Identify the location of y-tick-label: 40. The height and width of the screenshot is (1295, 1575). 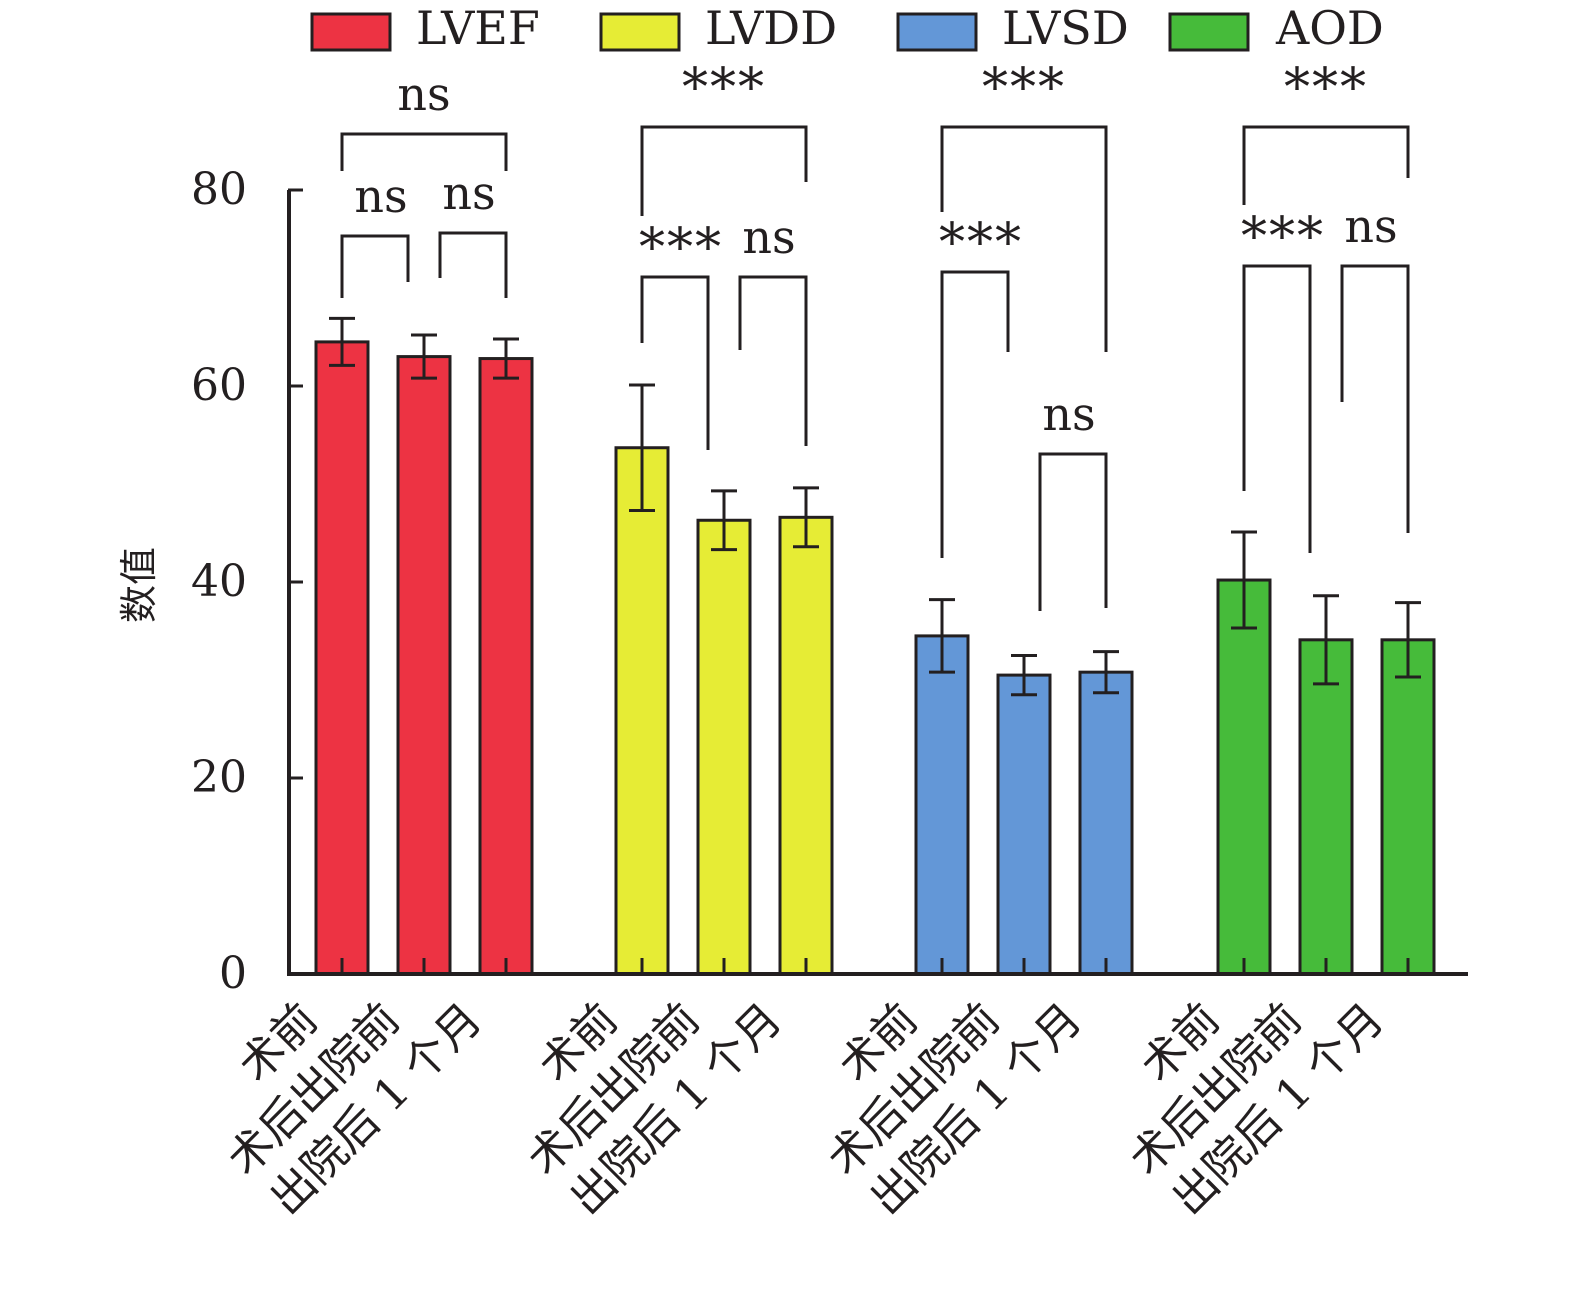
(219, 581).